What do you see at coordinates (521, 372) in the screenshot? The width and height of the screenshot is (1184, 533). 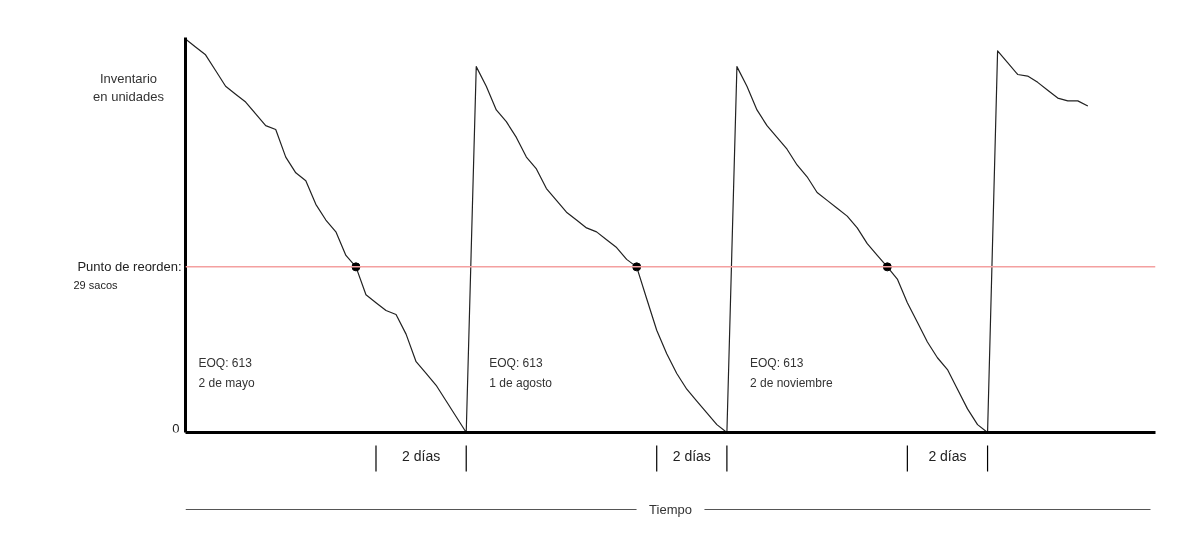 I see `annotation: EOQ: 613 1 de agosto` at bounding box center [521, 372].